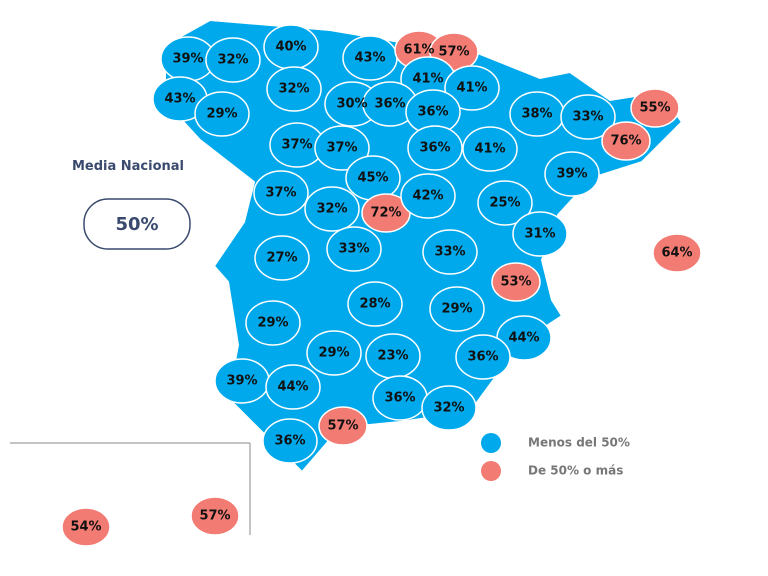 The width and height of the screenshot is (768, 576). Describe the element at coordinates (555, 457) in the screenshot. I see `legend: Menos del 50% De 50% o más` at that location.